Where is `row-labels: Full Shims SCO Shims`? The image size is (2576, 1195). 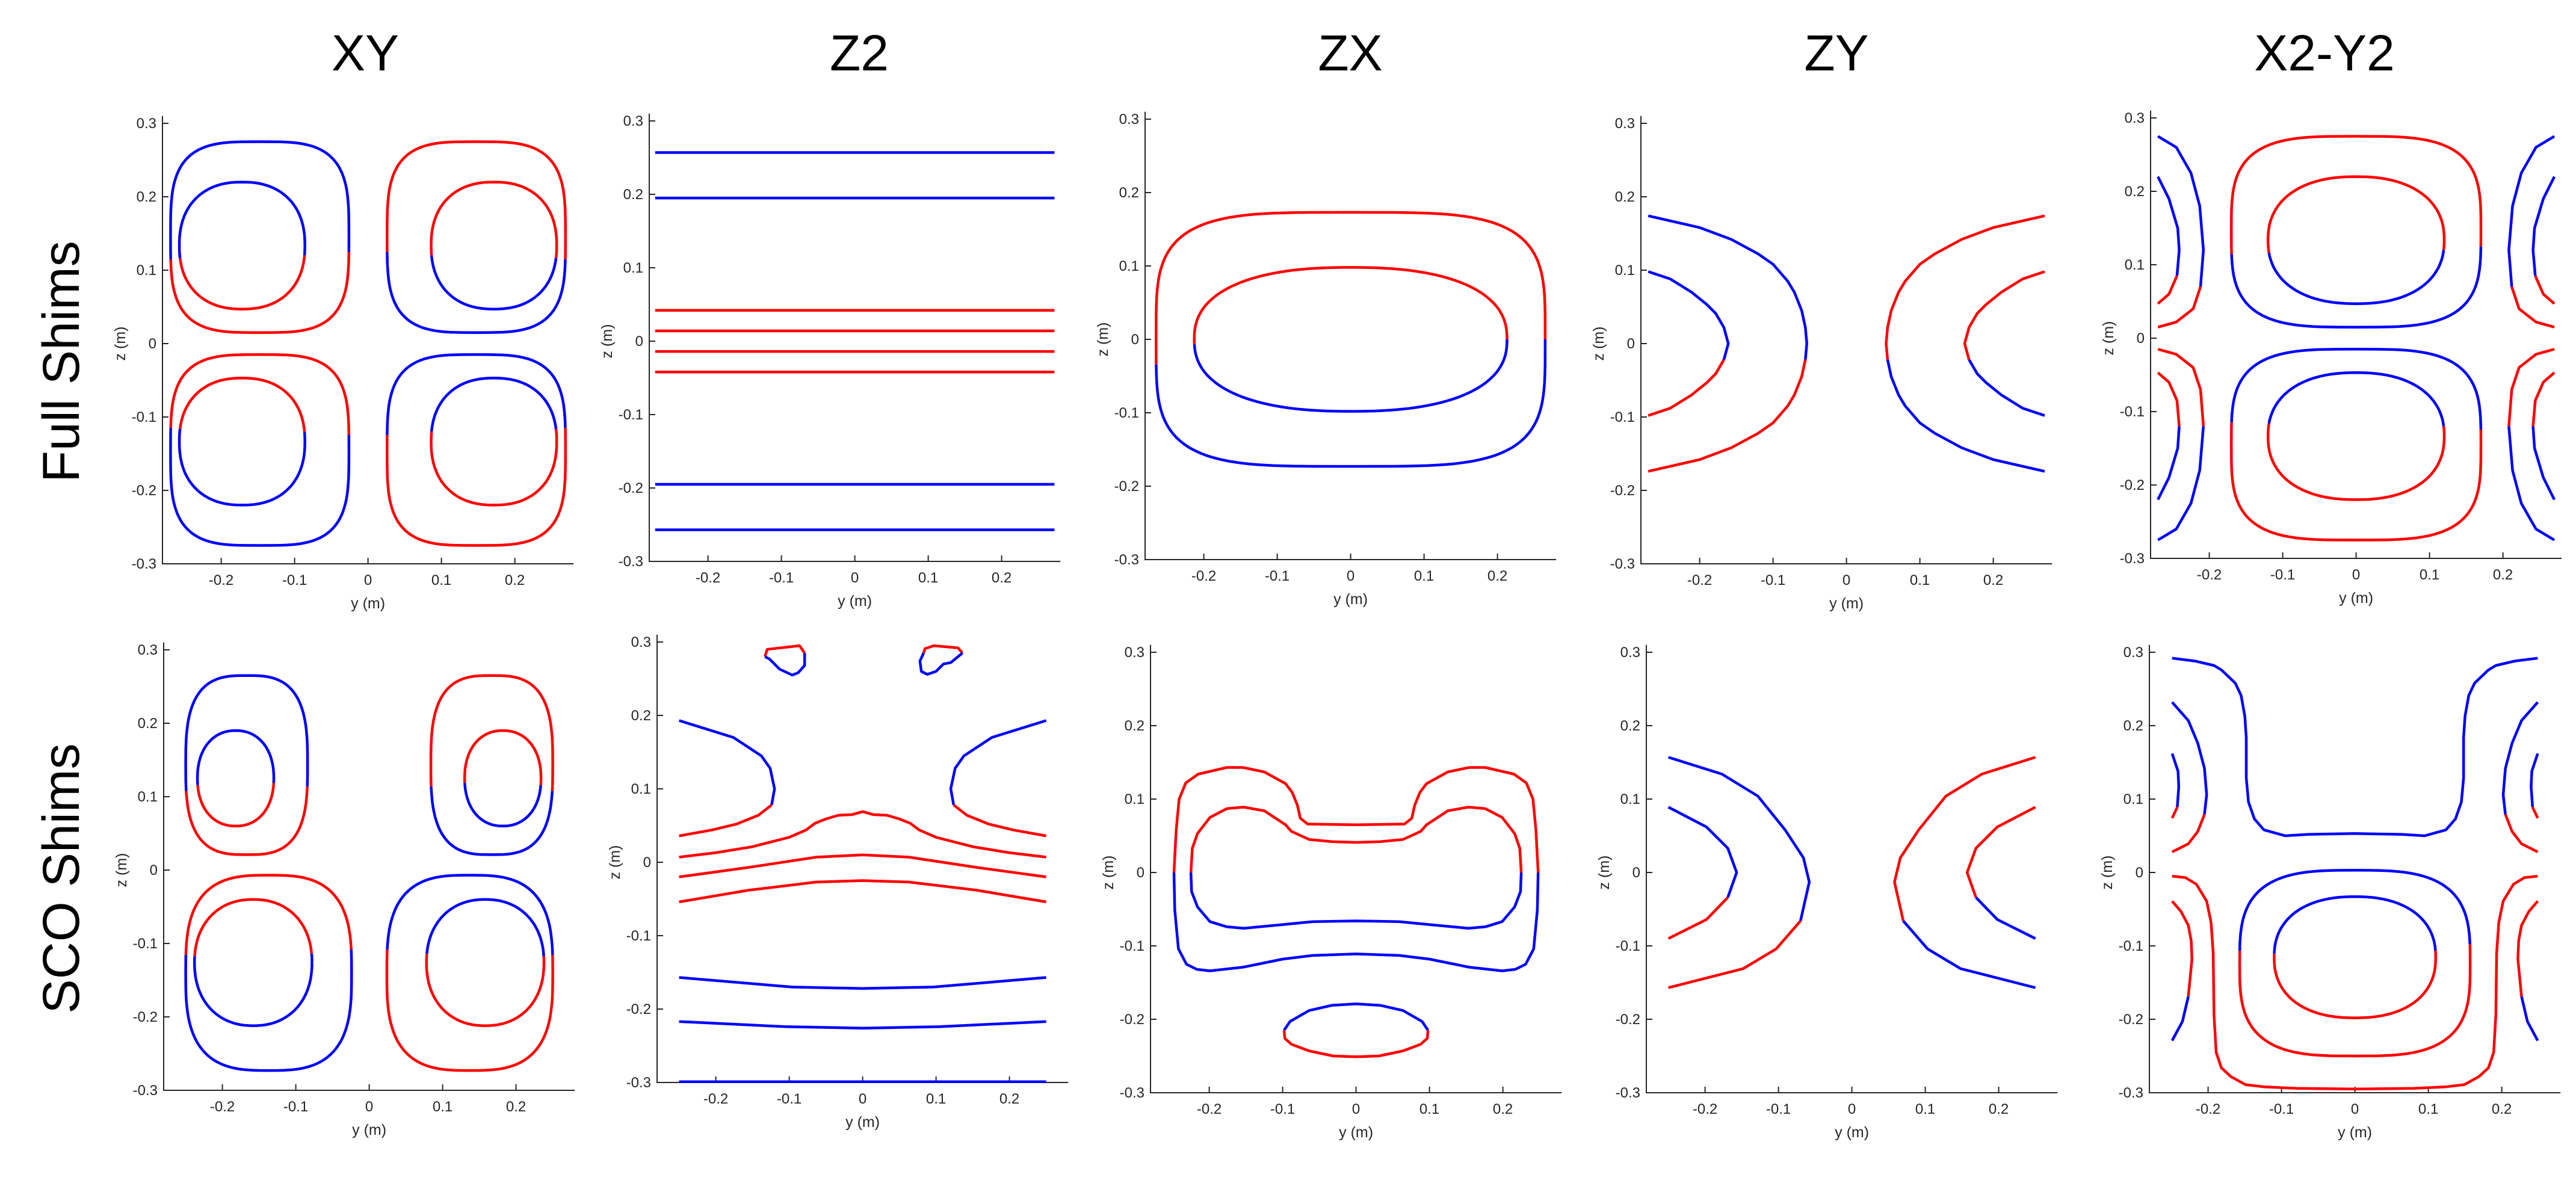 row-labels: Full Shims SCO Shims is located at coordinates (61, 627).